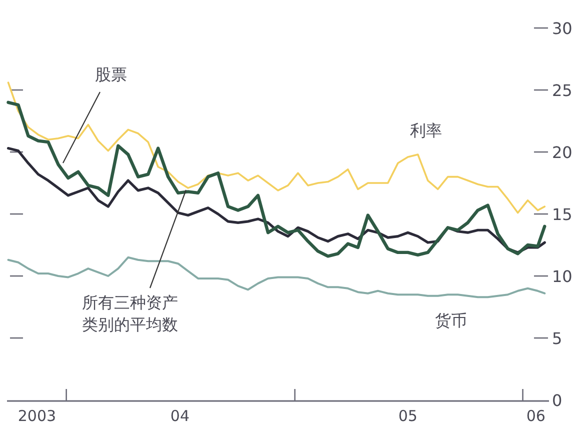 The height and width of the screenshot is (424, 573). I want to click on y-tick-label: 15, so click(562, 214).